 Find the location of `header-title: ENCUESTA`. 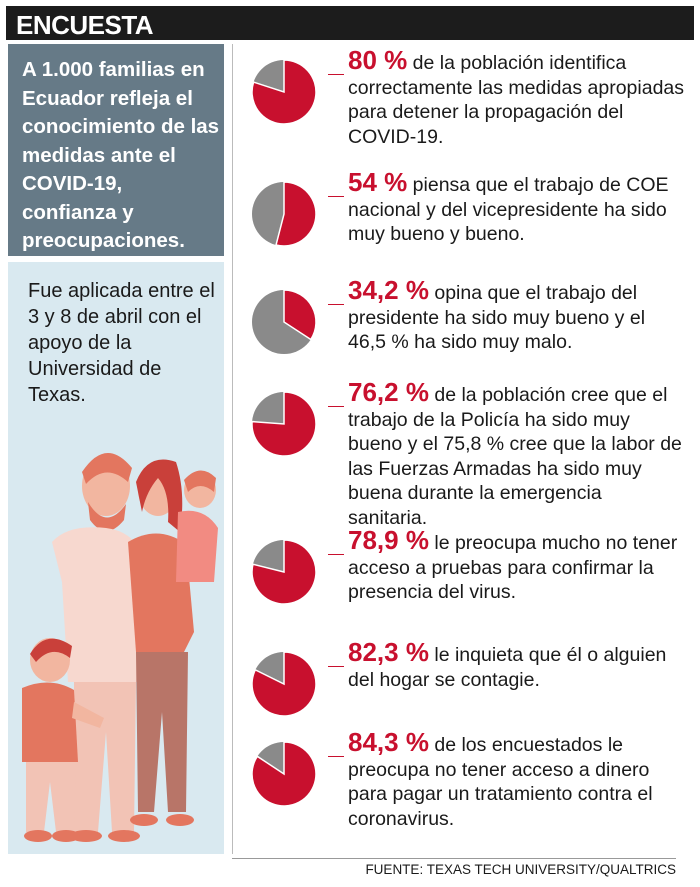

header-title: ENCUESTA is located at coordinates (85, 25).